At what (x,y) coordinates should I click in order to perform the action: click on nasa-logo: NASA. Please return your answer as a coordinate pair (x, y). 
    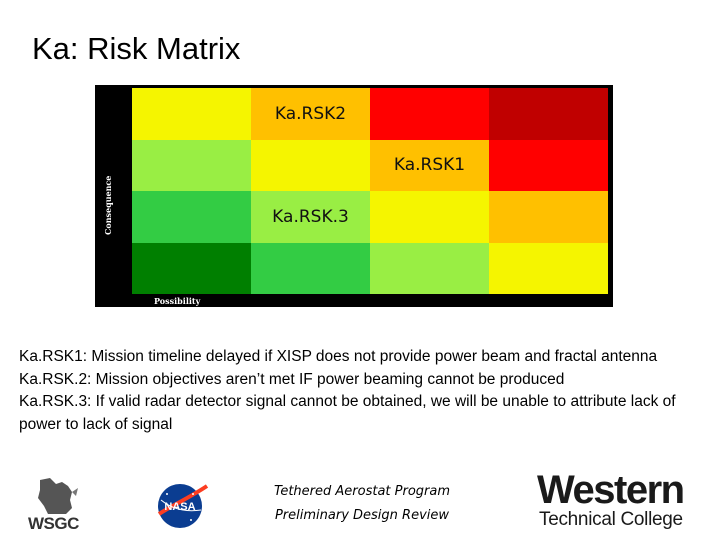
    Looking at the image, I should click on (182, 506).